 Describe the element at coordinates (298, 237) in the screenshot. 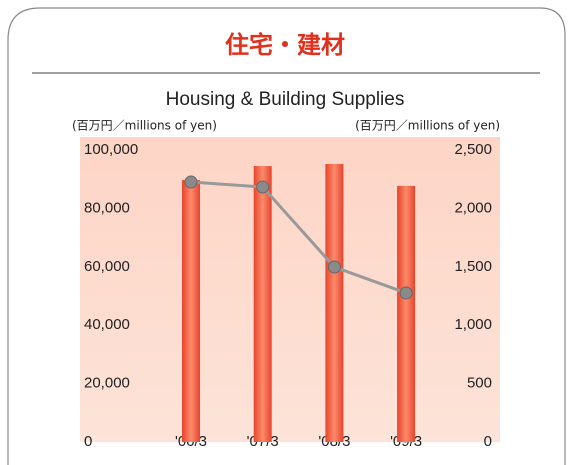

I see `line` at that location.